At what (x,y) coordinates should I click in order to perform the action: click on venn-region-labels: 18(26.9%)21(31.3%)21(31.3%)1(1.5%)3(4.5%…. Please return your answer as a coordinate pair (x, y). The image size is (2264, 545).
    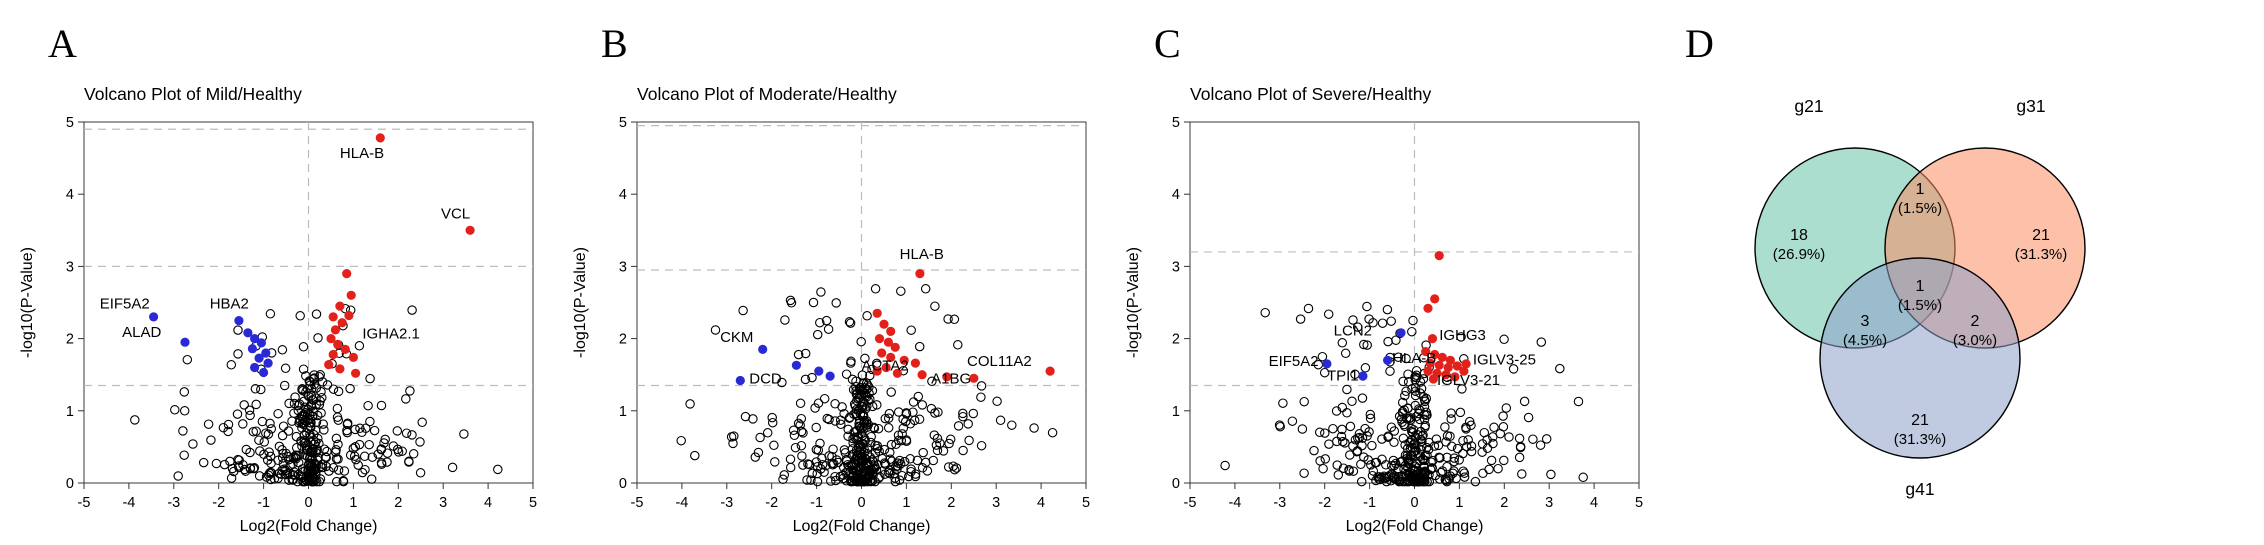
    Looking at the image, I should click on (1920, 314).